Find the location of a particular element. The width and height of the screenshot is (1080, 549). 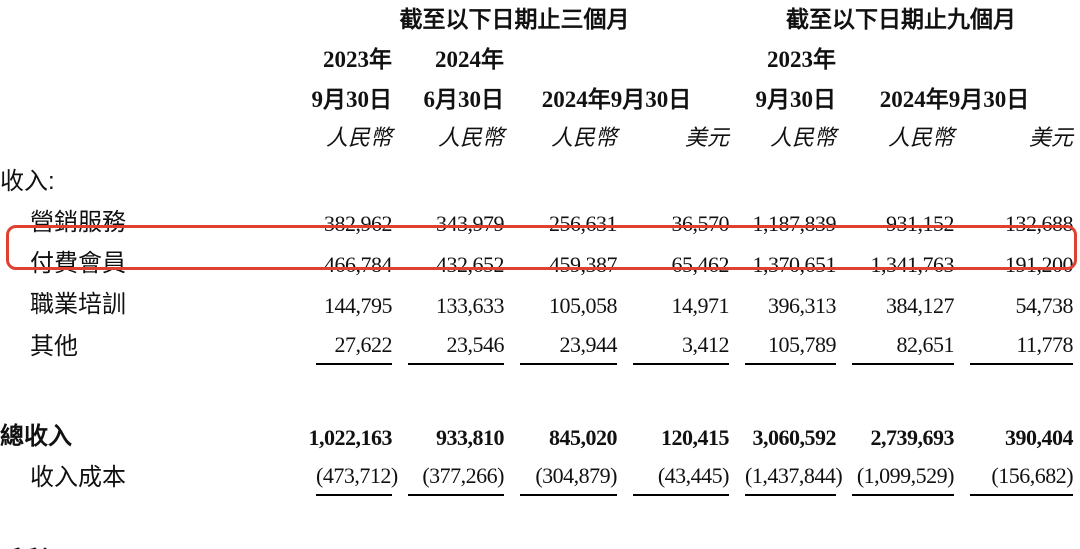

cell-value: (304,879) is located at coordinates (569, 479).